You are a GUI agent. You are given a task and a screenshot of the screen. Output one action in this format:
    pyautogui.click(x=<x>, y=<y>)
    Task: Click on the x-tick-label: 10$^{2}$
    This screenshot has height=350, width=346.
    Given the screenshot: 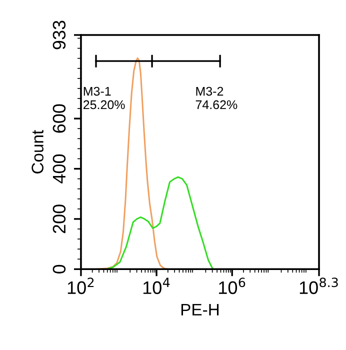 What is the action you would take?
    pyautogui.click(x=81, y=286)
    